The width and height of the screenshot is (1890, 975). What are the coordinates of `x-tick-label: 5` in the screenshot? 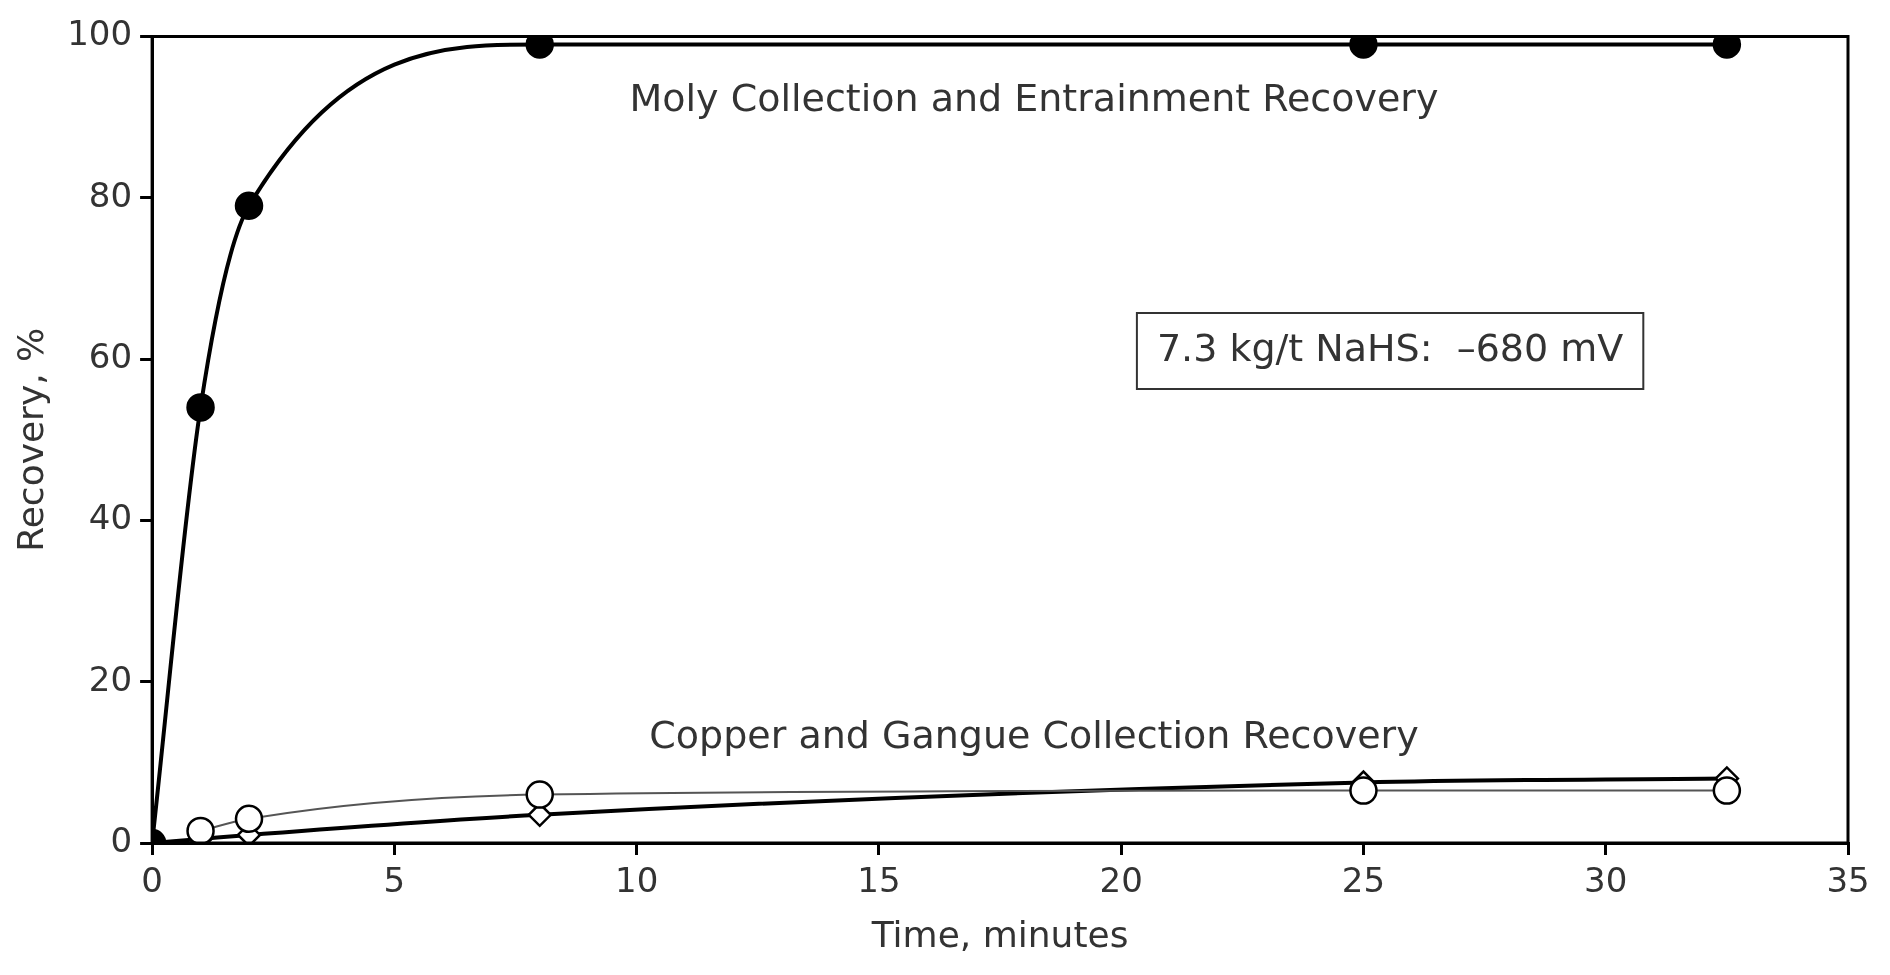 It's located at (394, 880).